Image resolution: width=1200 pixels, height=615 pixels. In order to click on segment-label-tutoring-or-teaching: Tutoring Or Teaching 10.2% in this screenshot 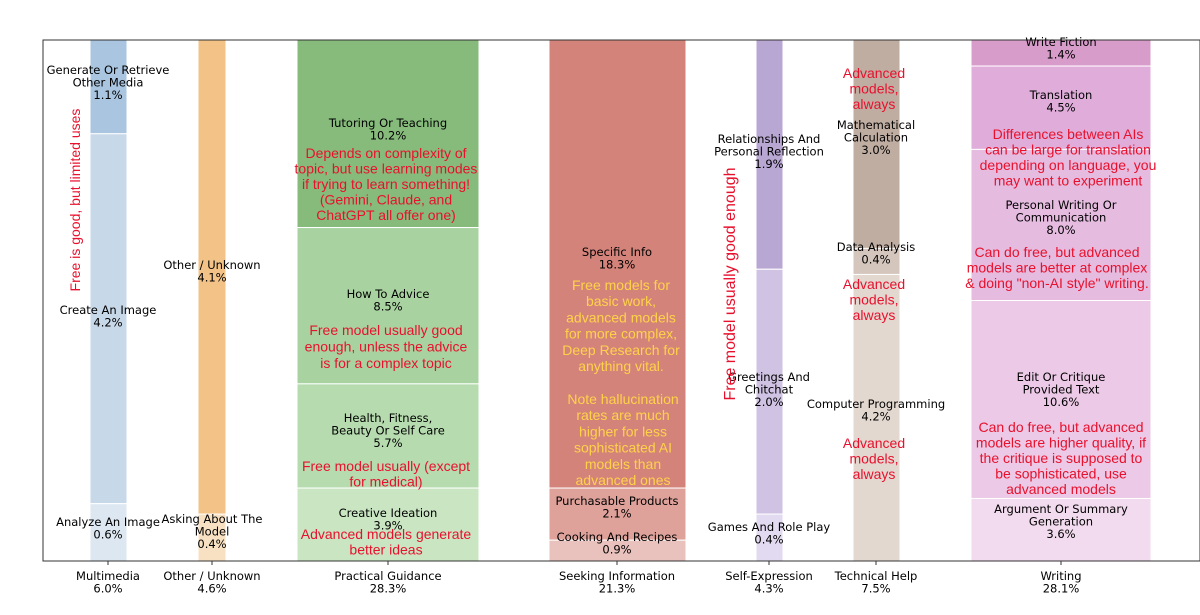, I will do `click(387, 129)`.